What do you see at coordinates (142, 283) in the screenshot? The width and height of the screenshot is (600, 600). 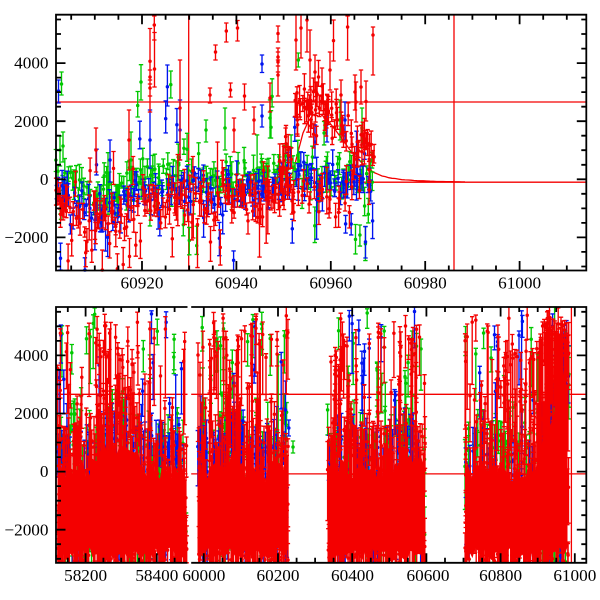 I see `svg-text: 60920` at bounding box center [142, 283].